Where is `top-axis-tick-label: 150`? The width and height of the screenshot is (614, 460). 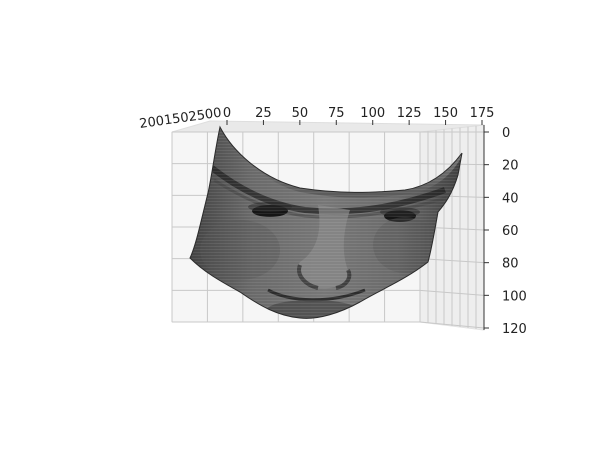 top-axis-tick-label: 150 is located at coordinates (445, 113).